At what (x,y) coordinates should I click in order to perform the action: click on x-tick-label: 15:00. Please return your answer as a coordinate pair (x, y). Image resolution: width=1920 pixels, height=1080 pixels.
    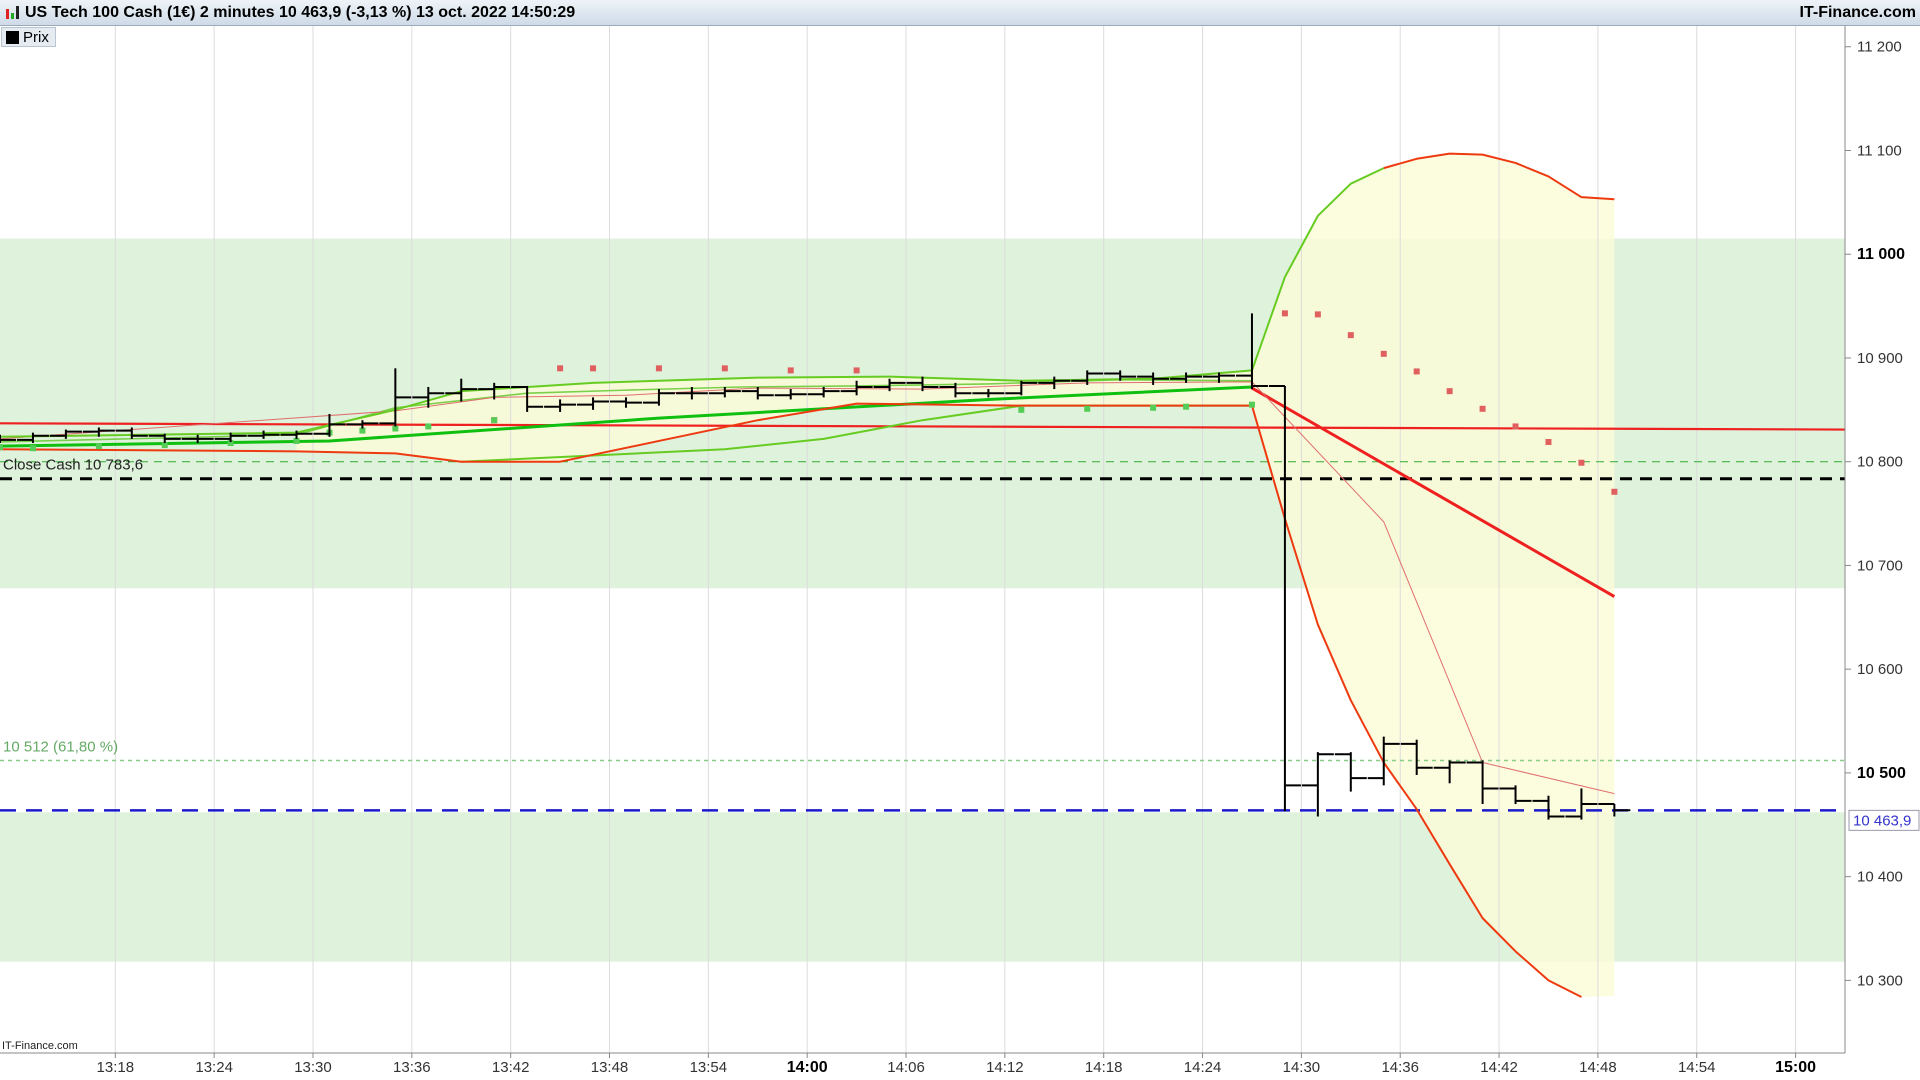
    Looking at the image, I should click on (1795, 1067).